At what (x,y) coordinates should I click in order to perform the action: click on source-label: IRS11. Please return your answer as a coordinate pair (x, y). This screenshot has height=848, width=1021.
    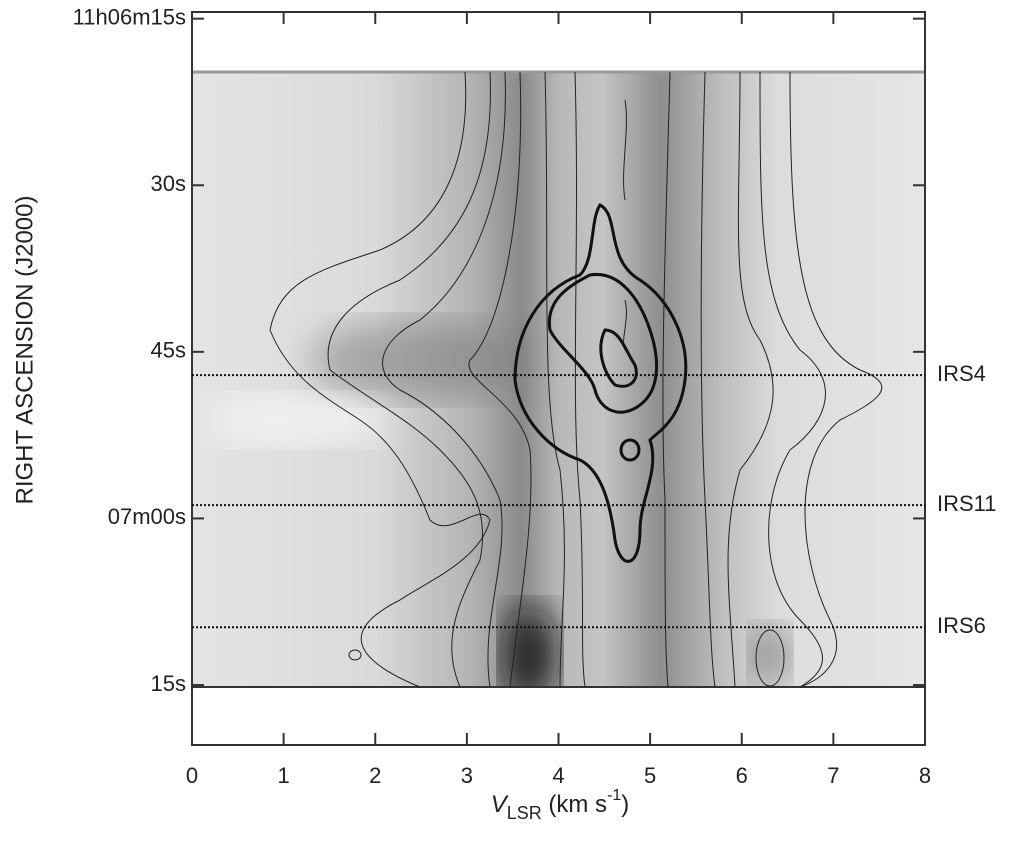
    Looking at the image, I should click on (967, 503).